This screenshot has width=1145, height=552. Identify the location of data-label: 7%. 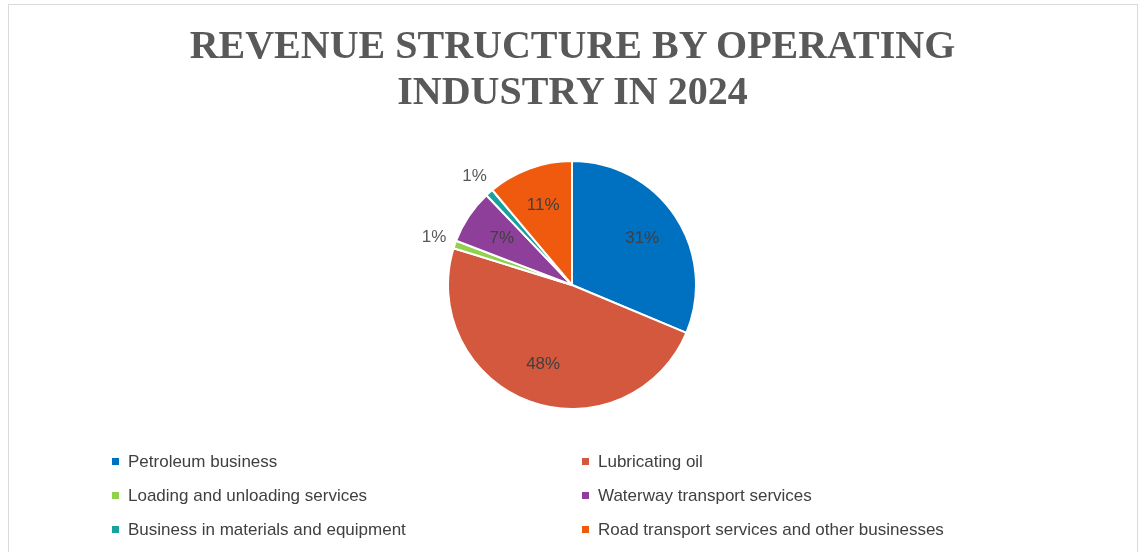
(502, 237).